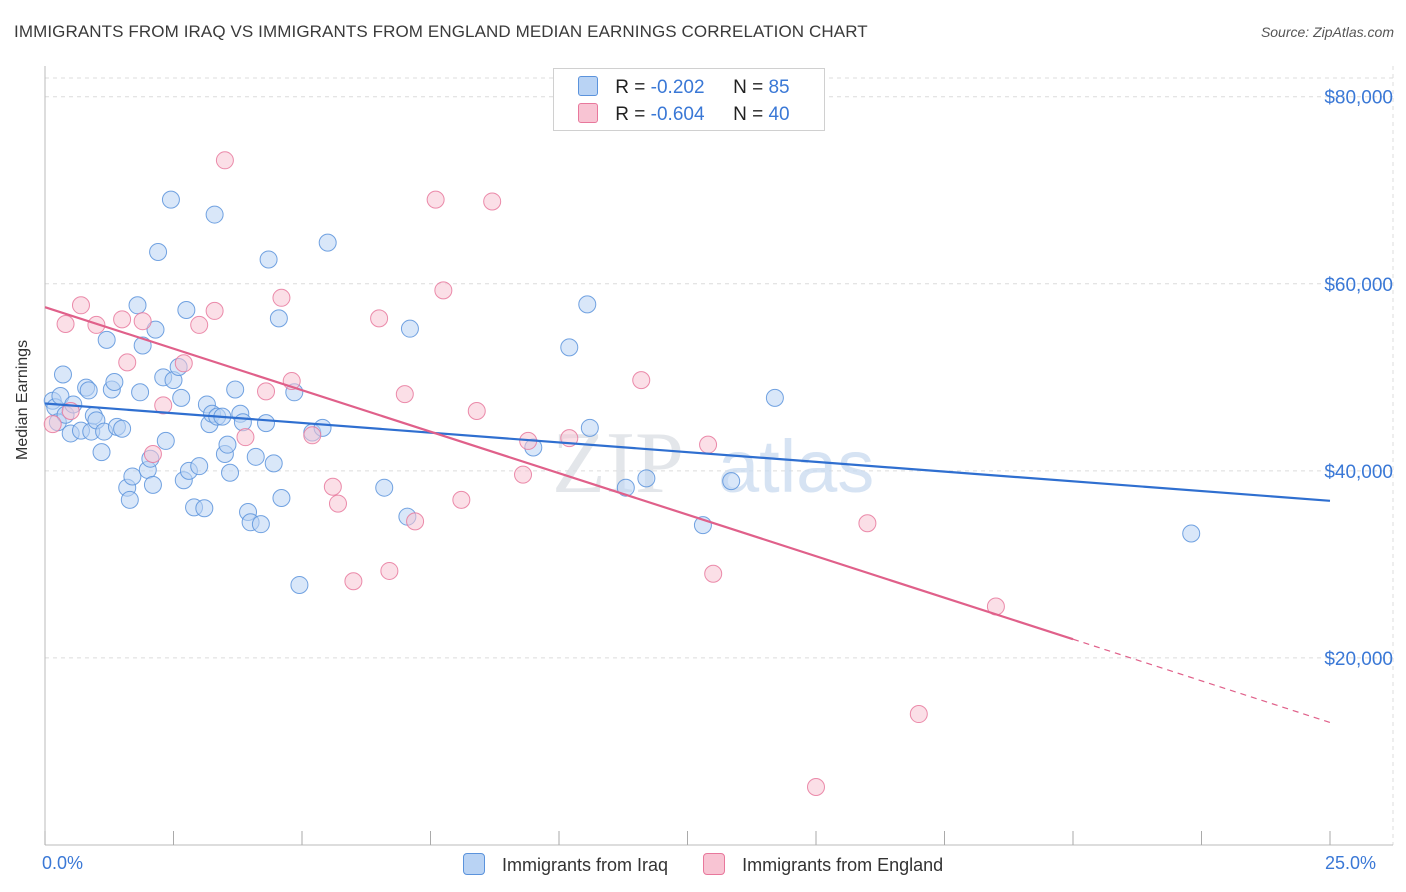  Describe the element at coordinates (63, 863) in the screenshot. I see `x-tick-label-min: 0.0%` at that location.